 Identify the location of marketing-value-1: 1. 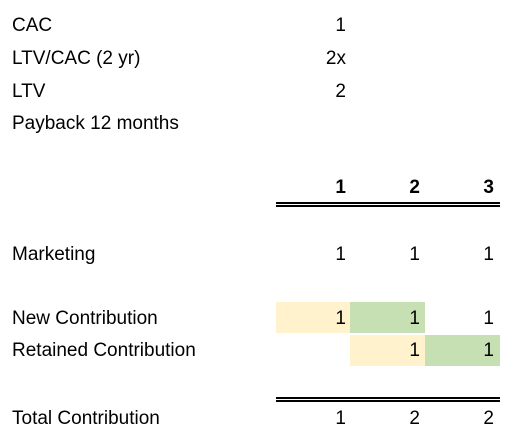
(340, 254).